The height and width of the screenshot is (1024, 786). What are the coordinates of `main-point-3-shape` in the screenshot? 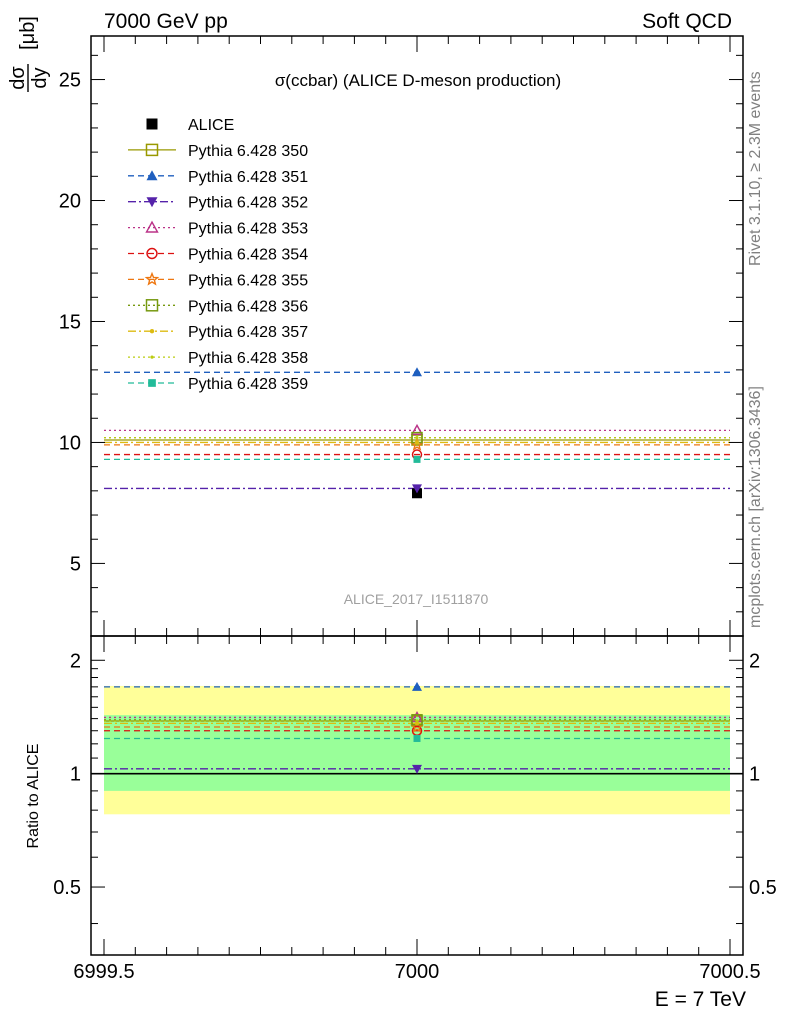 It's located at (417, 489).